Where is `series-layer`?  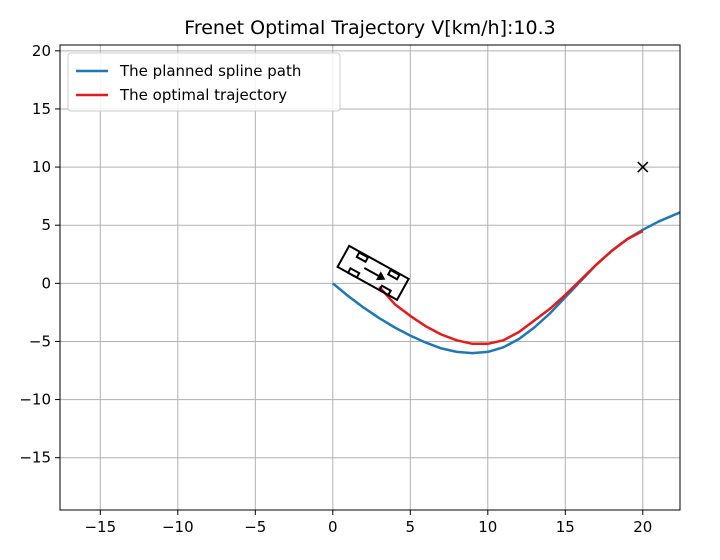
series-layer is located at coordinates (506, 283).